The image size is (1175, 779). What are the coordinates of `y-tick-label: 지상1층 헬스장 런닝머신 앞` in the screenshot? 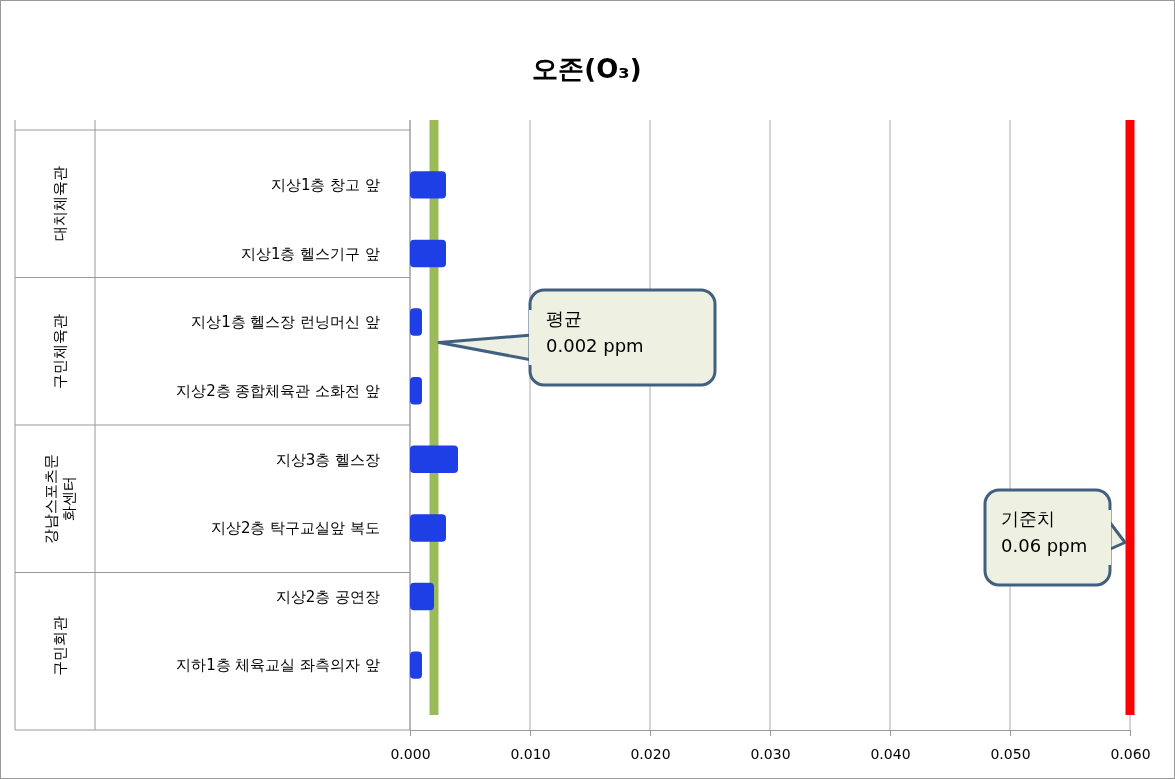 It's located at (285, 322).